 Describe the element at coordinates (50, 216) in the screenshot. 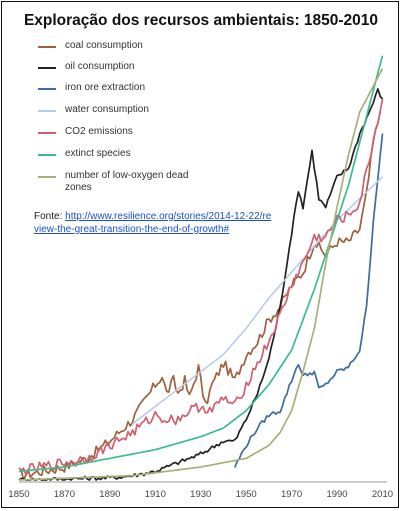

I see `source-label: Fonte:` at that location.